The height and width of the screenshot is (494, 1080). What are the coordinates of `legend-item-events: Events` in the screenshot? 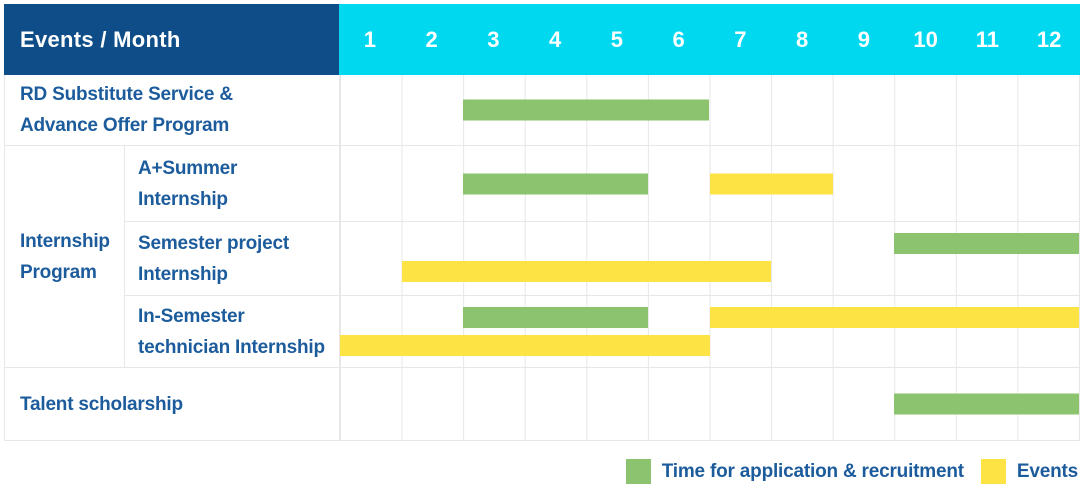 It's located at (1029, 471).